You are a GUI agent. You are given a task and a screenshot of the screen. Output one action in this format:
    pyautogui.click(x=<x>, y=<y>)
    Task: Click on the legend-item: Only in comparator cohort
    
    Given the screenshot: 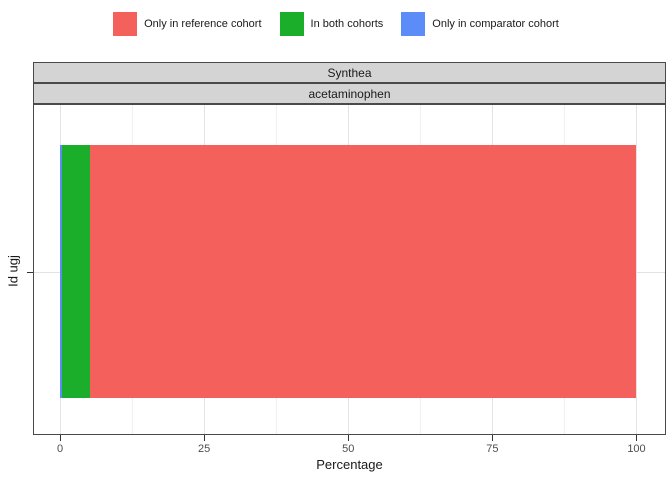 What is the action you would take?
    pyautogui.click(x=480, y=24)
    